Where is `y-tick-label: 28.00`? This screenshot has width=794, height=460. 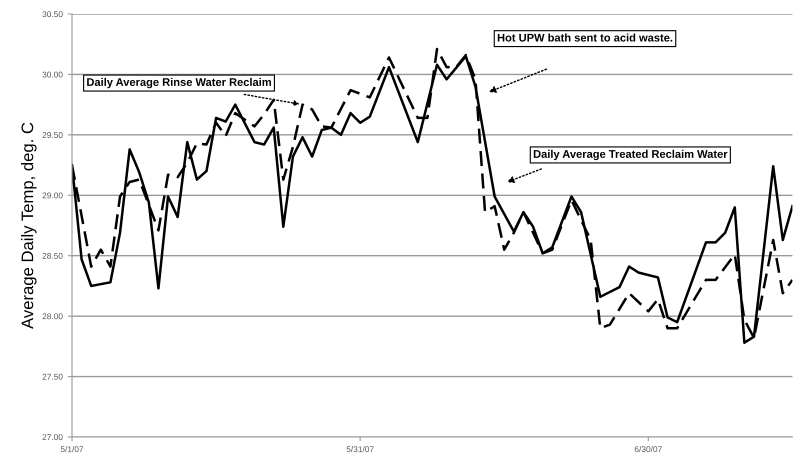 y-tick-label: 28.00 is located at coordinates (52, 316).